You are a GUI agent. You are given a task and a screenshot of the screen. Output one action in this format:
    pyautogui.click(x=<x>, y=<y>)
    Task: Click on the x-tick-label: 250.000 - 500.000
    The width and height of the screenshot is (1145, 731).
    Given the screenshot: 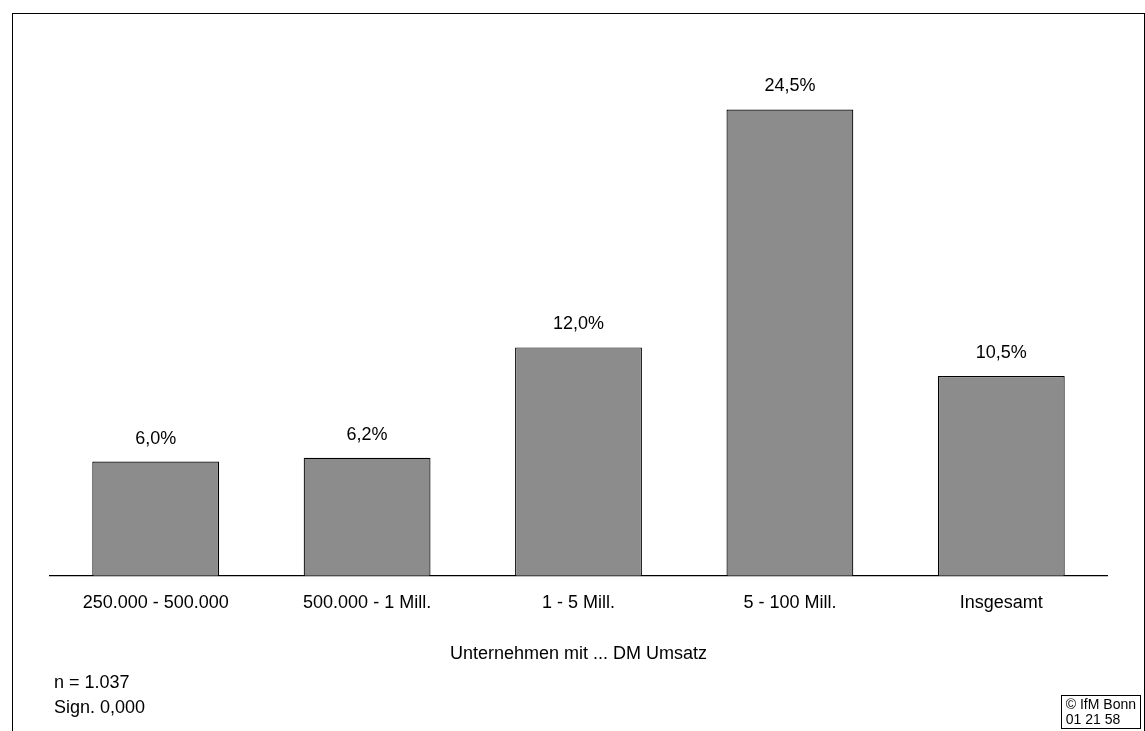 What is the action you would take?
    pyautogui.click(x=155, y=601)
    